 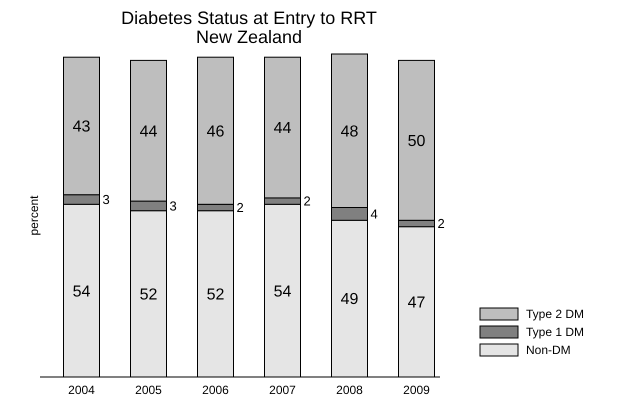 I want to click on x-tick-label: 2008, so click(x=350, y=390).